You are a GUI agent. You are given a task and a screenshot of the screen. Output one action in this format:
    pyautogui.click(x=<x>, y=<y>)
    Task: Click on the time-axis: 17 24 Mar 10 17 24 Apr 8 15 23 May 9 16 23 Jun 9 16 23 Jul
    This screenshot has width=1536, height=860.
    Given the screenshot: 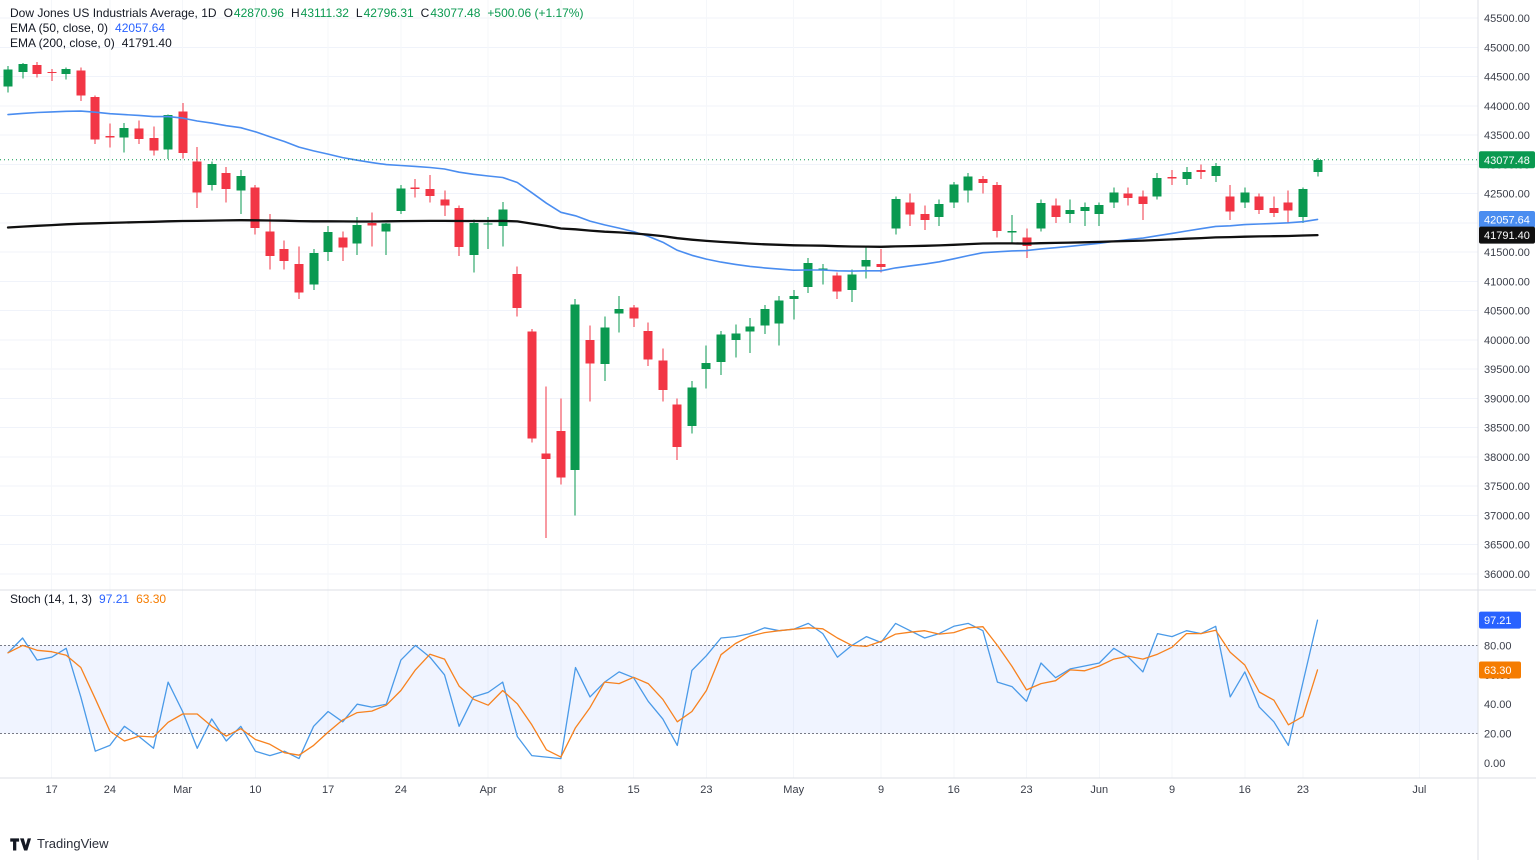 What is the action you would take?
    pyautogui.click(x=736, y=790)
    